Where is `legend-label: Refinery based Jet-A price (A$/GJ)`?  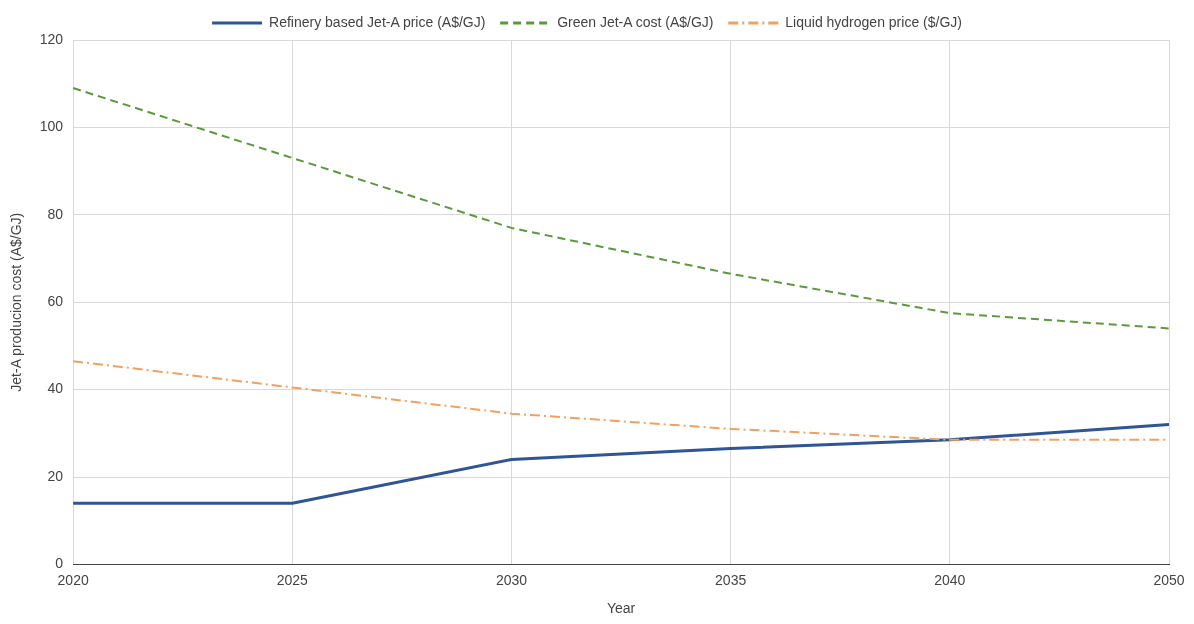 legend-label: Refinery based Jet-A price (A$/GJ) is located at coordinates (377, 21).